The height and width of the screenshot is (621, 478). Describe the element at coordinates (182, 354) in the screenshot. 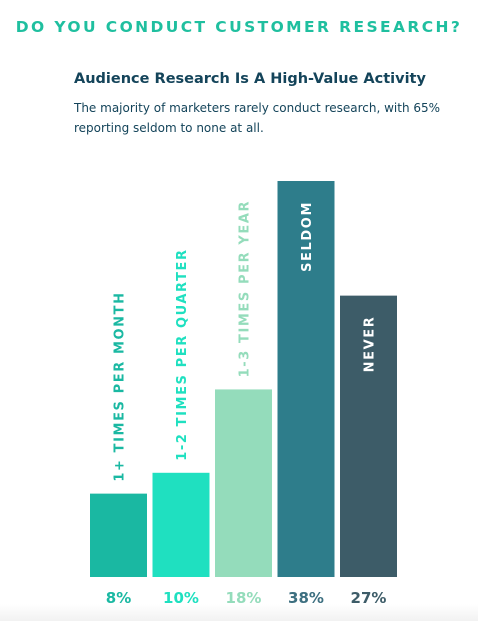

I see `category-label-2: 1-2 TIMES PER QUARTER` at that location.